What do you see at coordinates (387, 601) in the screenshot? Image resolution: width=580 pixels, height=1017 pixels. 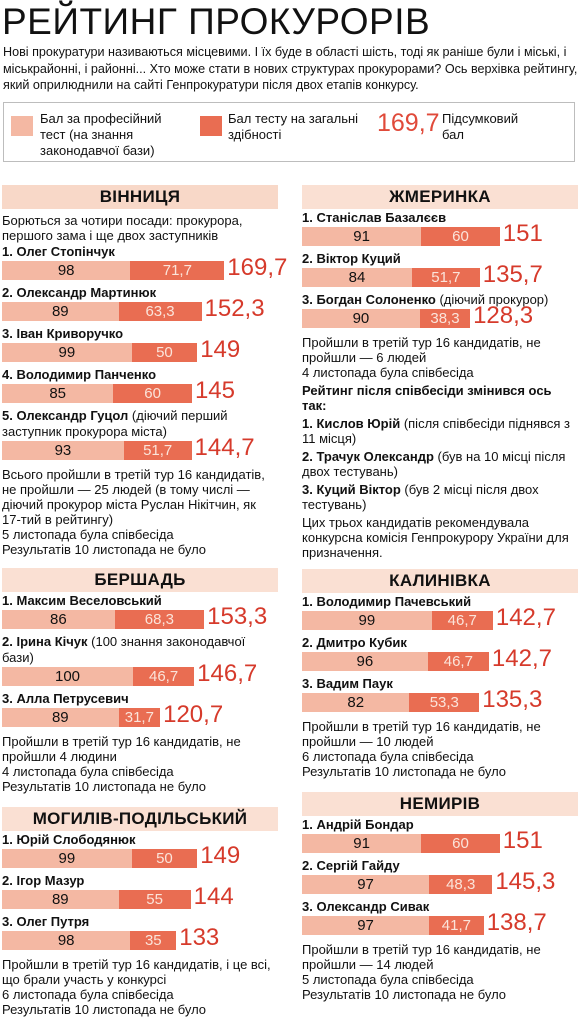 I see `candidate-name: 1. Володимир Пачевський` at bounding box center [387, 601].